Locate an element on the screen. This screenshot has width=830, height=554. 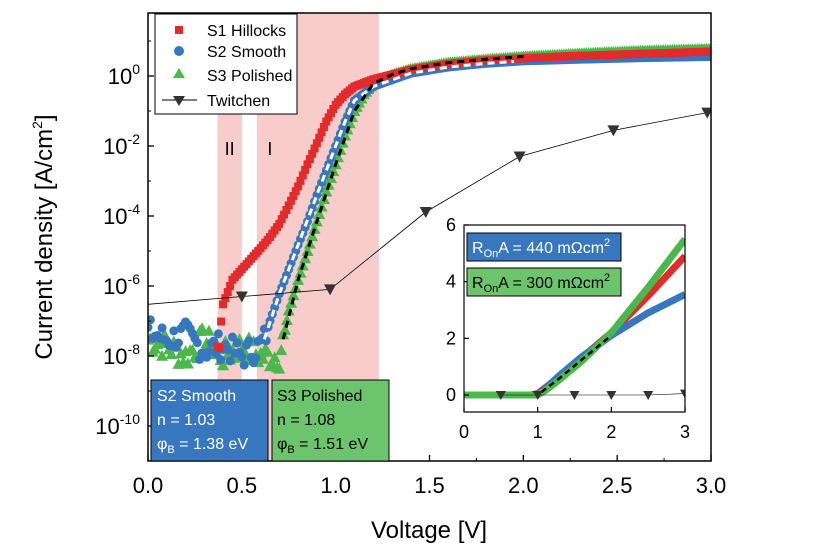
inset-annotation-s3: ROnA = 300 mΩcm2 is located at coordinates (544, 282).